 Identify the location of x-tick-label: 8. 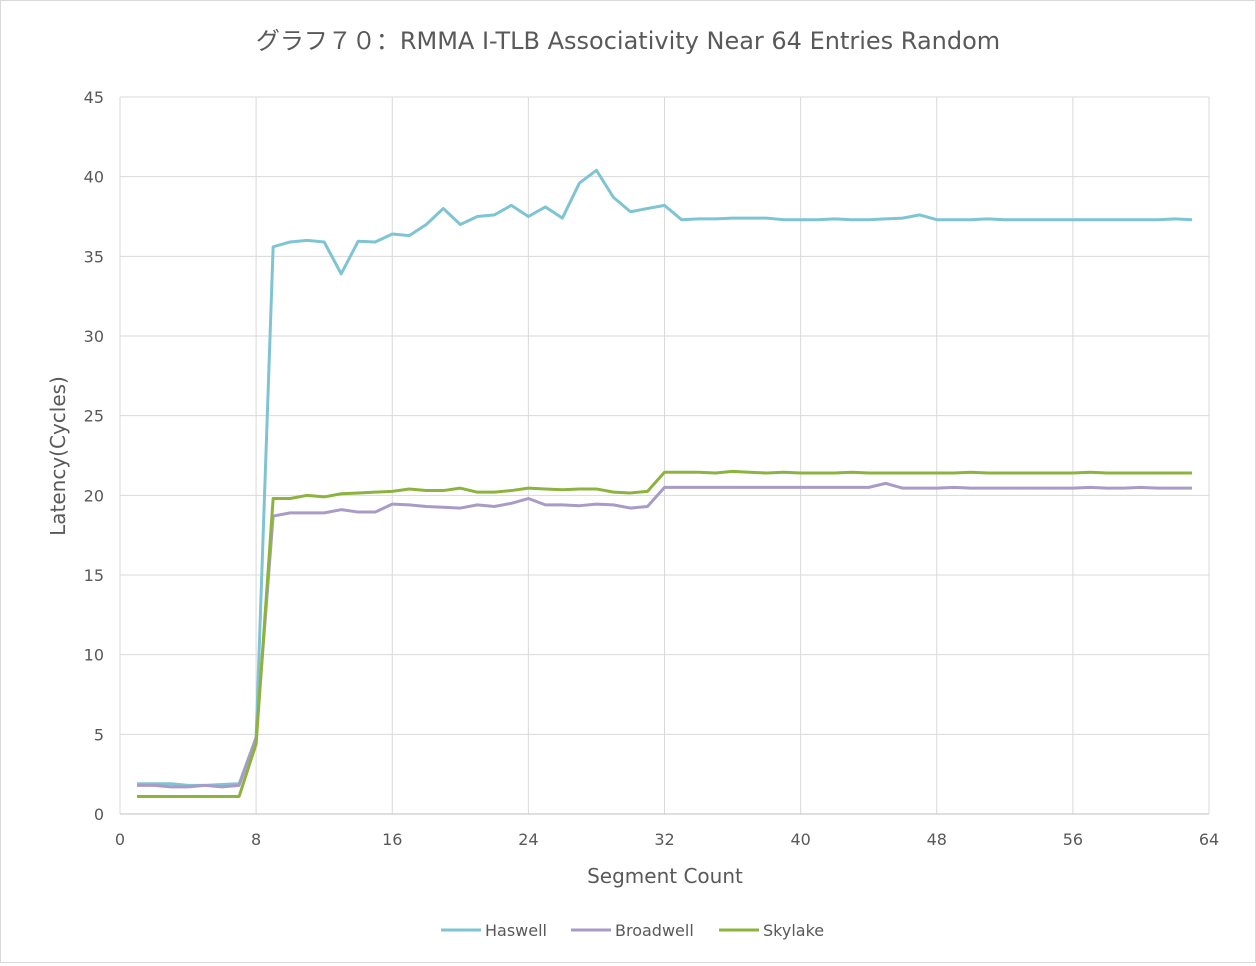
(256, 839).